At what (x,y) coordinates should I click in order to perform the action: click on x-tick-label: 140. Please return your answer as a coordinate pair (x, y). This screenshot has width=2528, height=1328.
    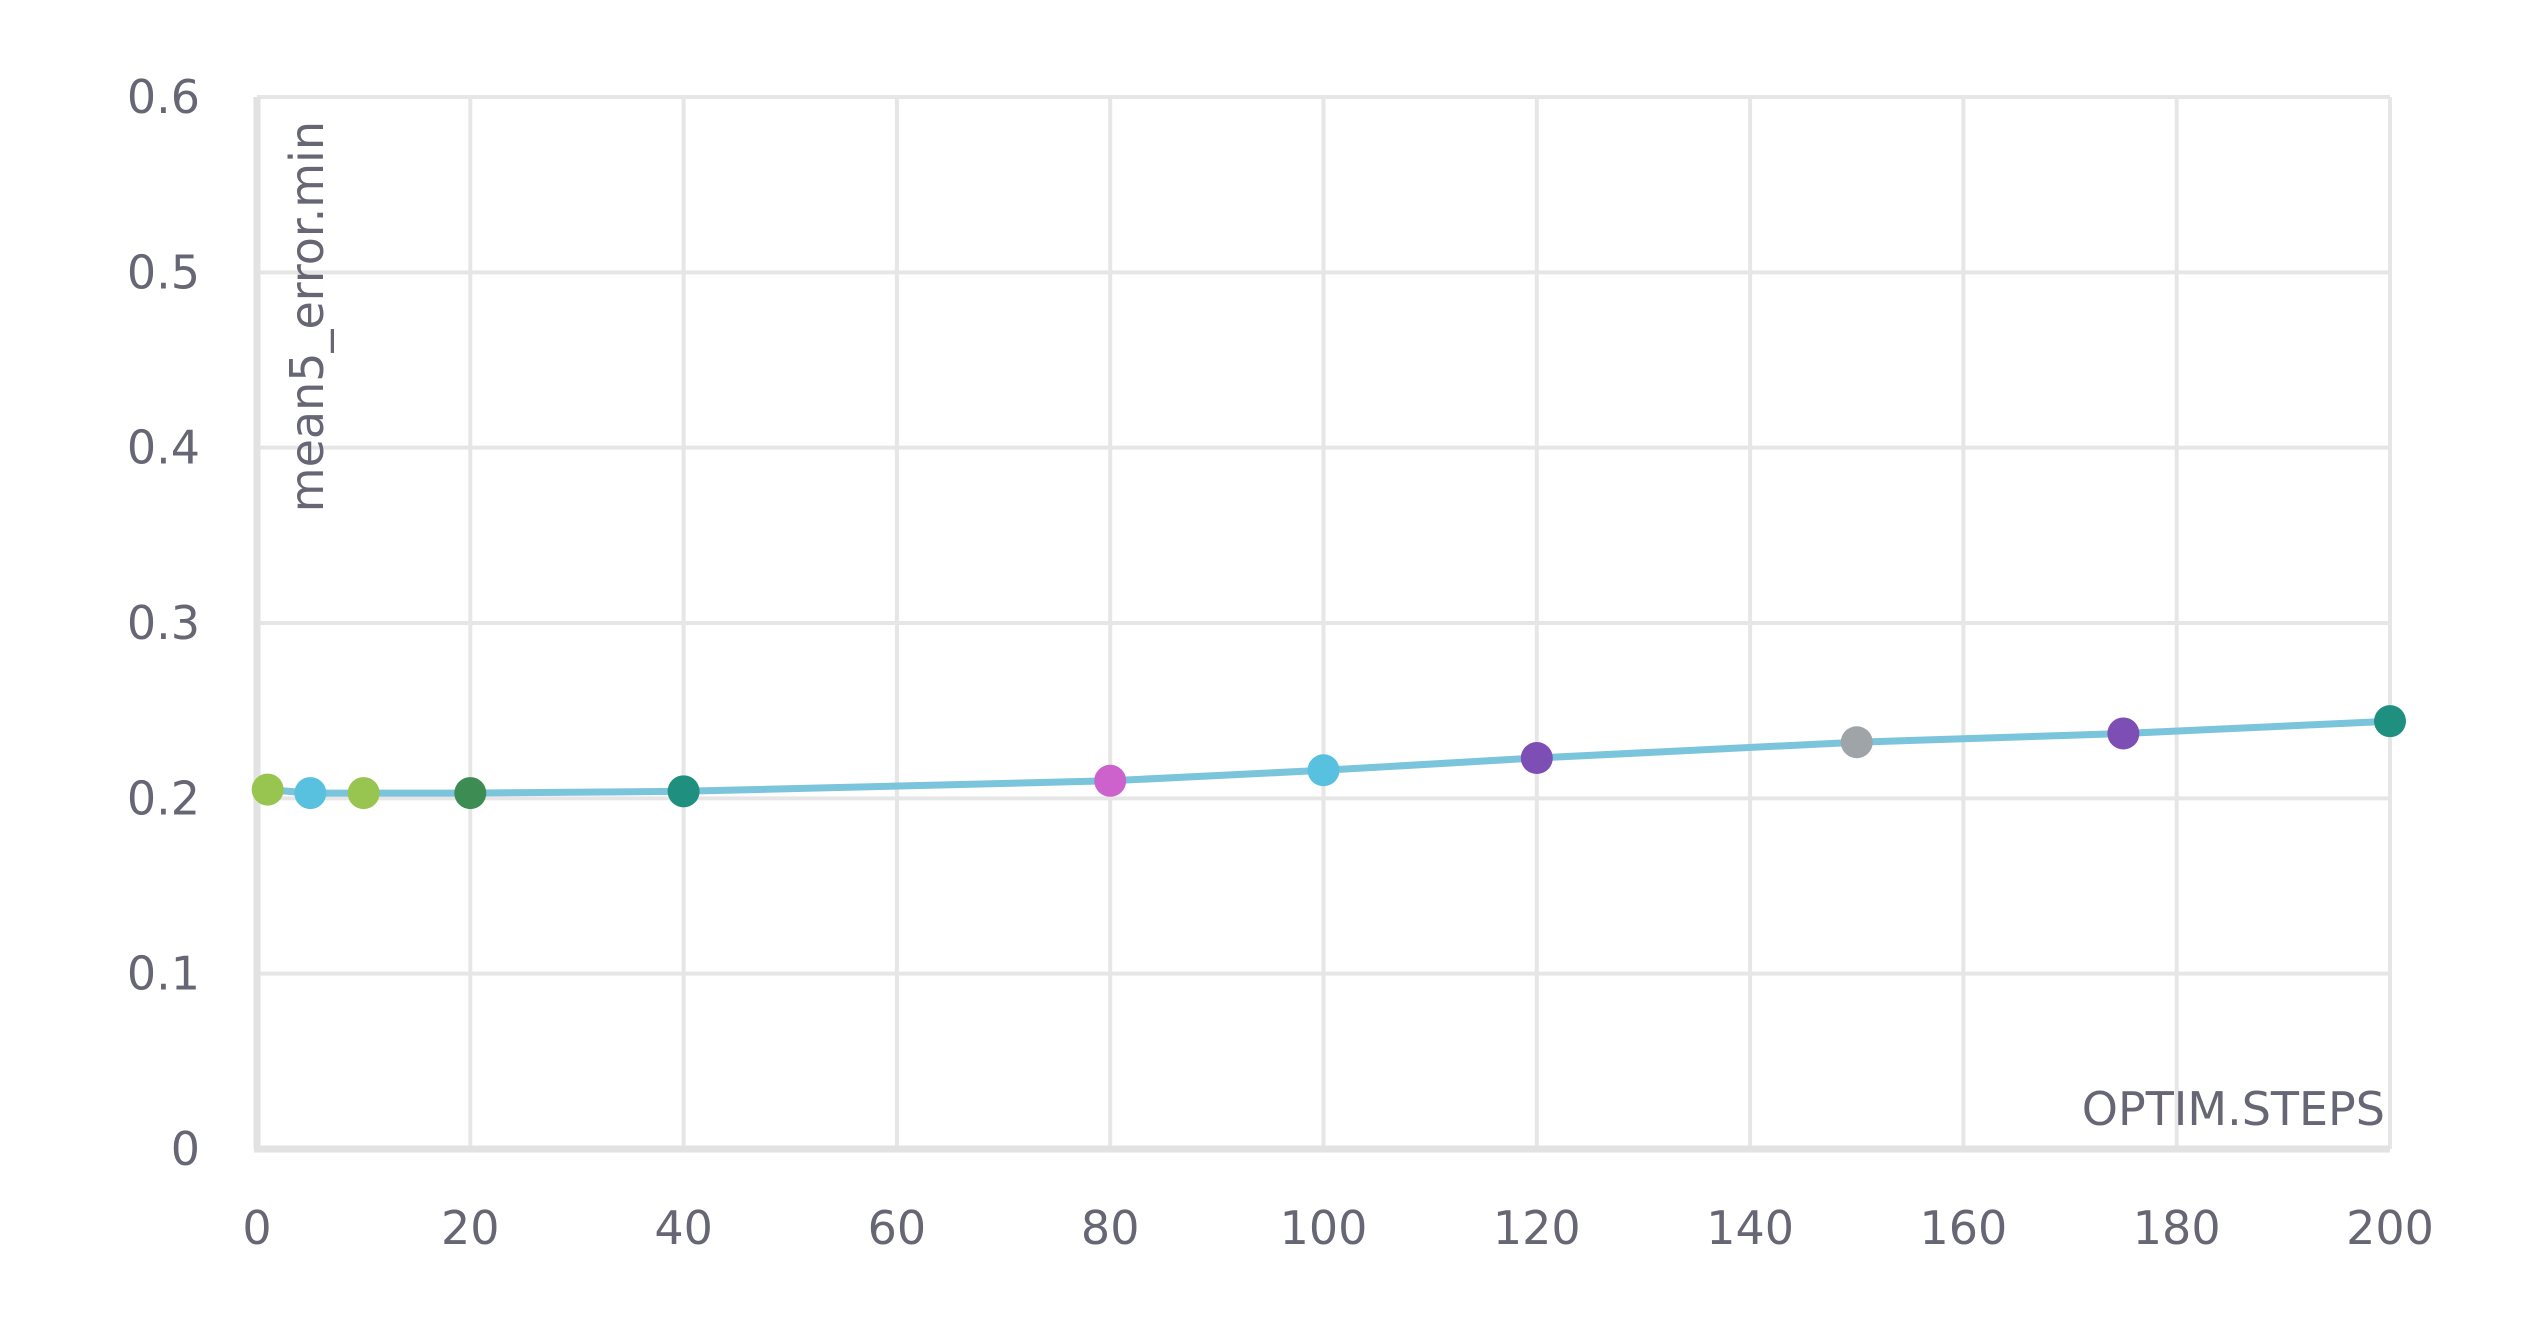
    Looking at the image, I should click on (1750, 1228).